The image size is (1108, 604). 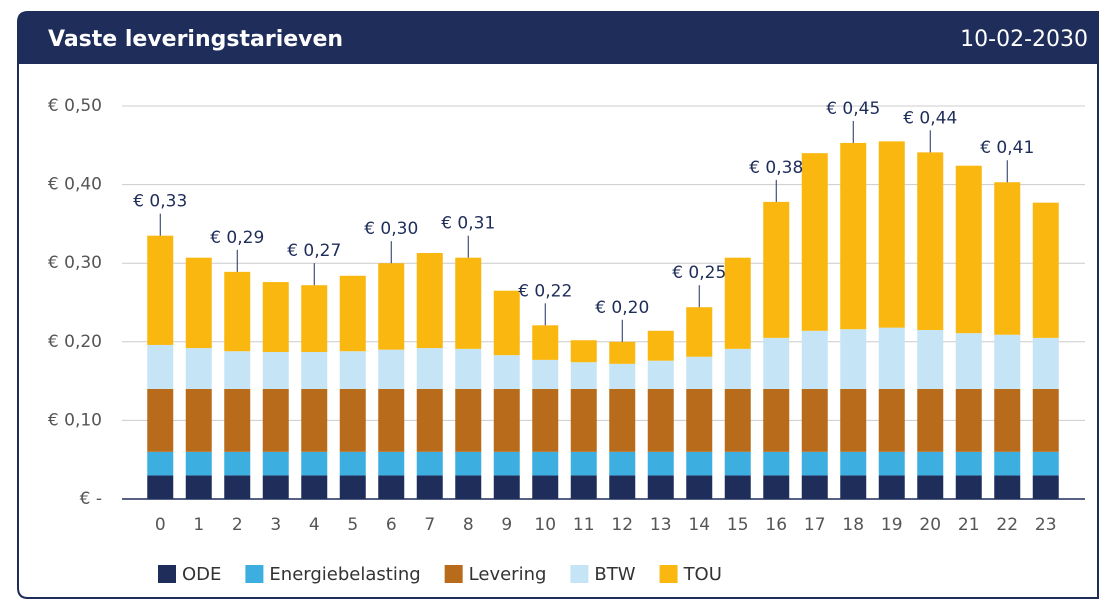 What do you see at coordinates (160, 525) in the screenshot?
I see `x-tick-label: 0` at bounding box center [160, 525].